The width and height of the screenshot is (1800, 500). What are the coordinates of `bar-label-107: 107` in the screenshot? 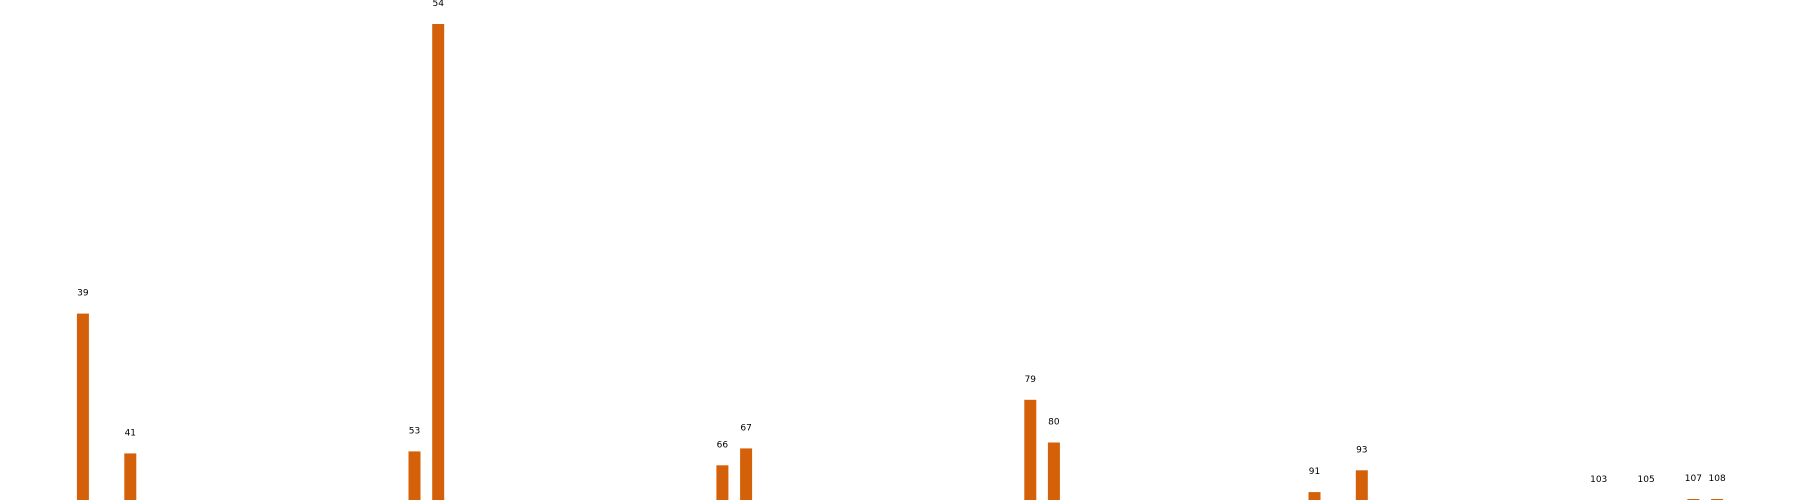 It's located at (1693, 479).